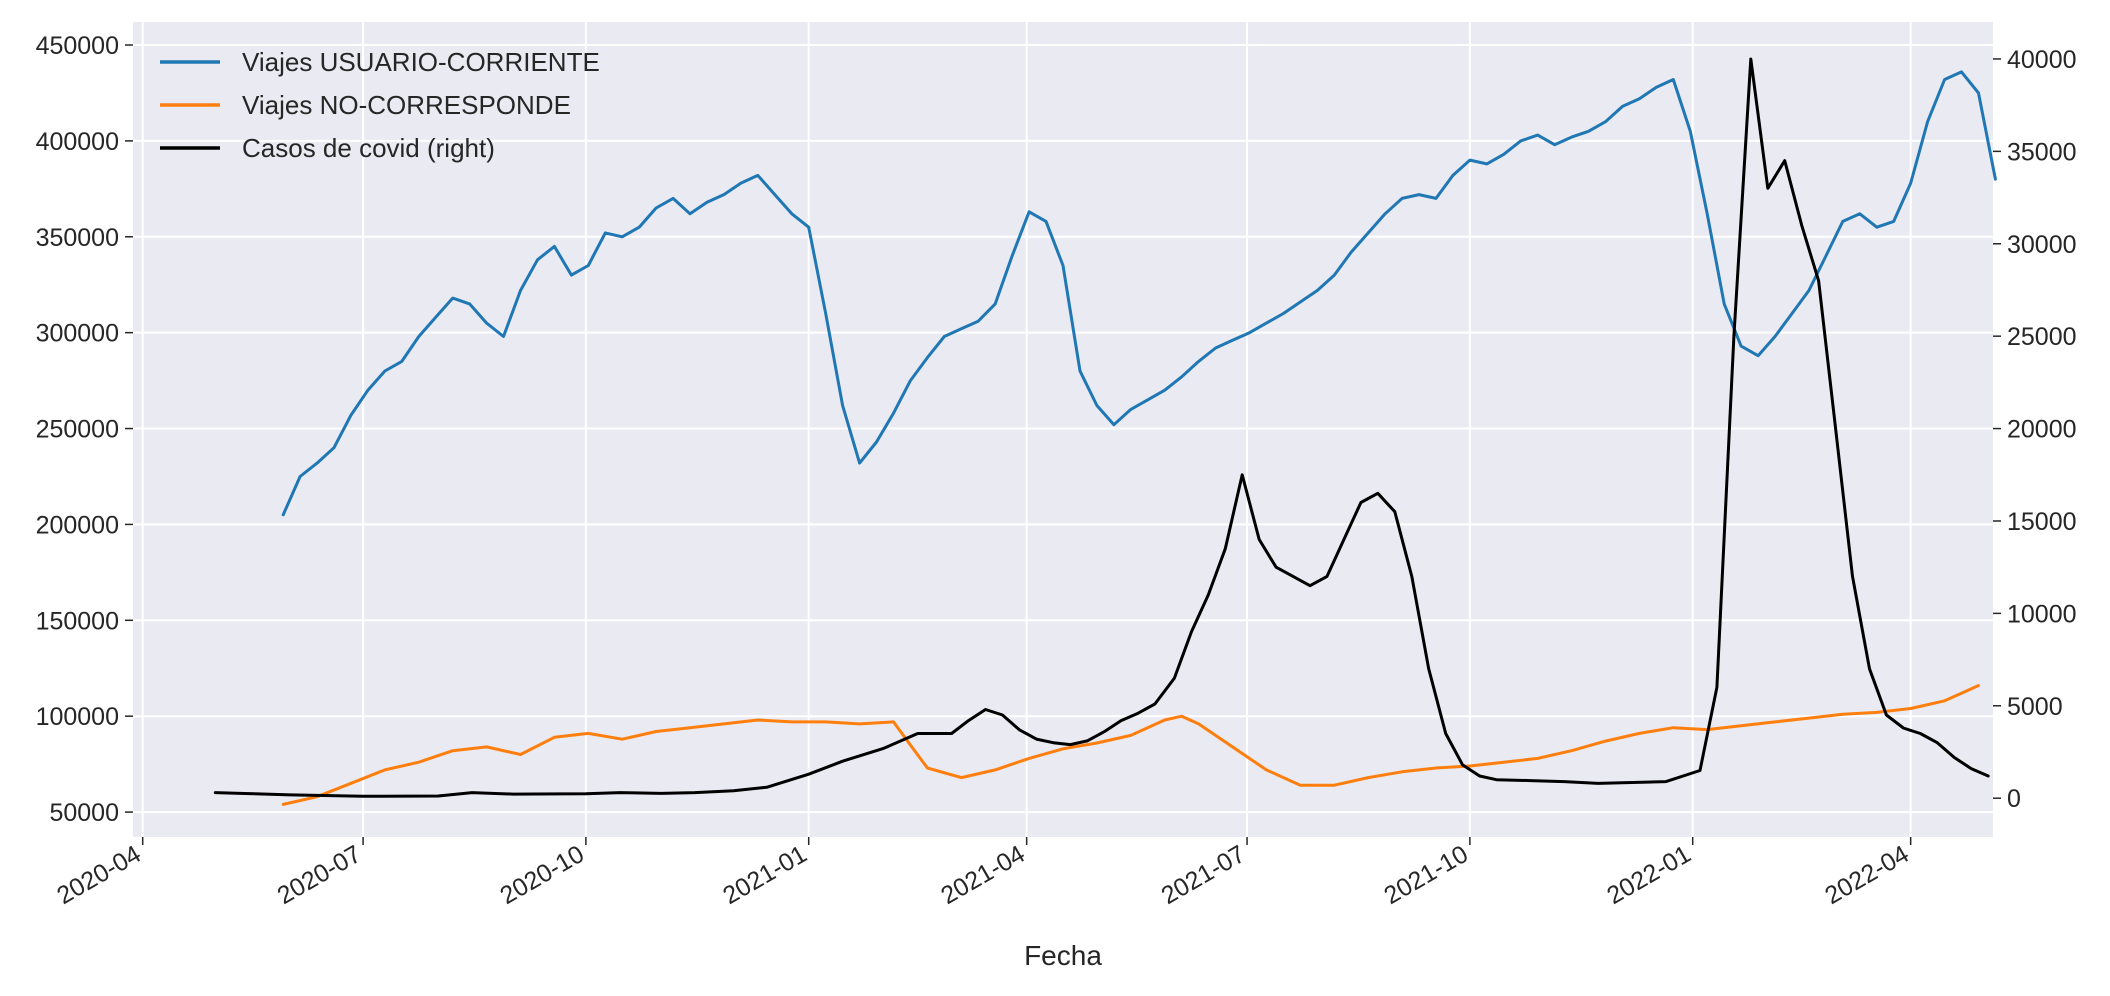 Image resolution: width=2110 pixels, height=996 pixels. What do you see at coordinates (368, 148) in the screenshot?
I see `legend-label: Casos de covid (right)` at bounding box center [368, 148].